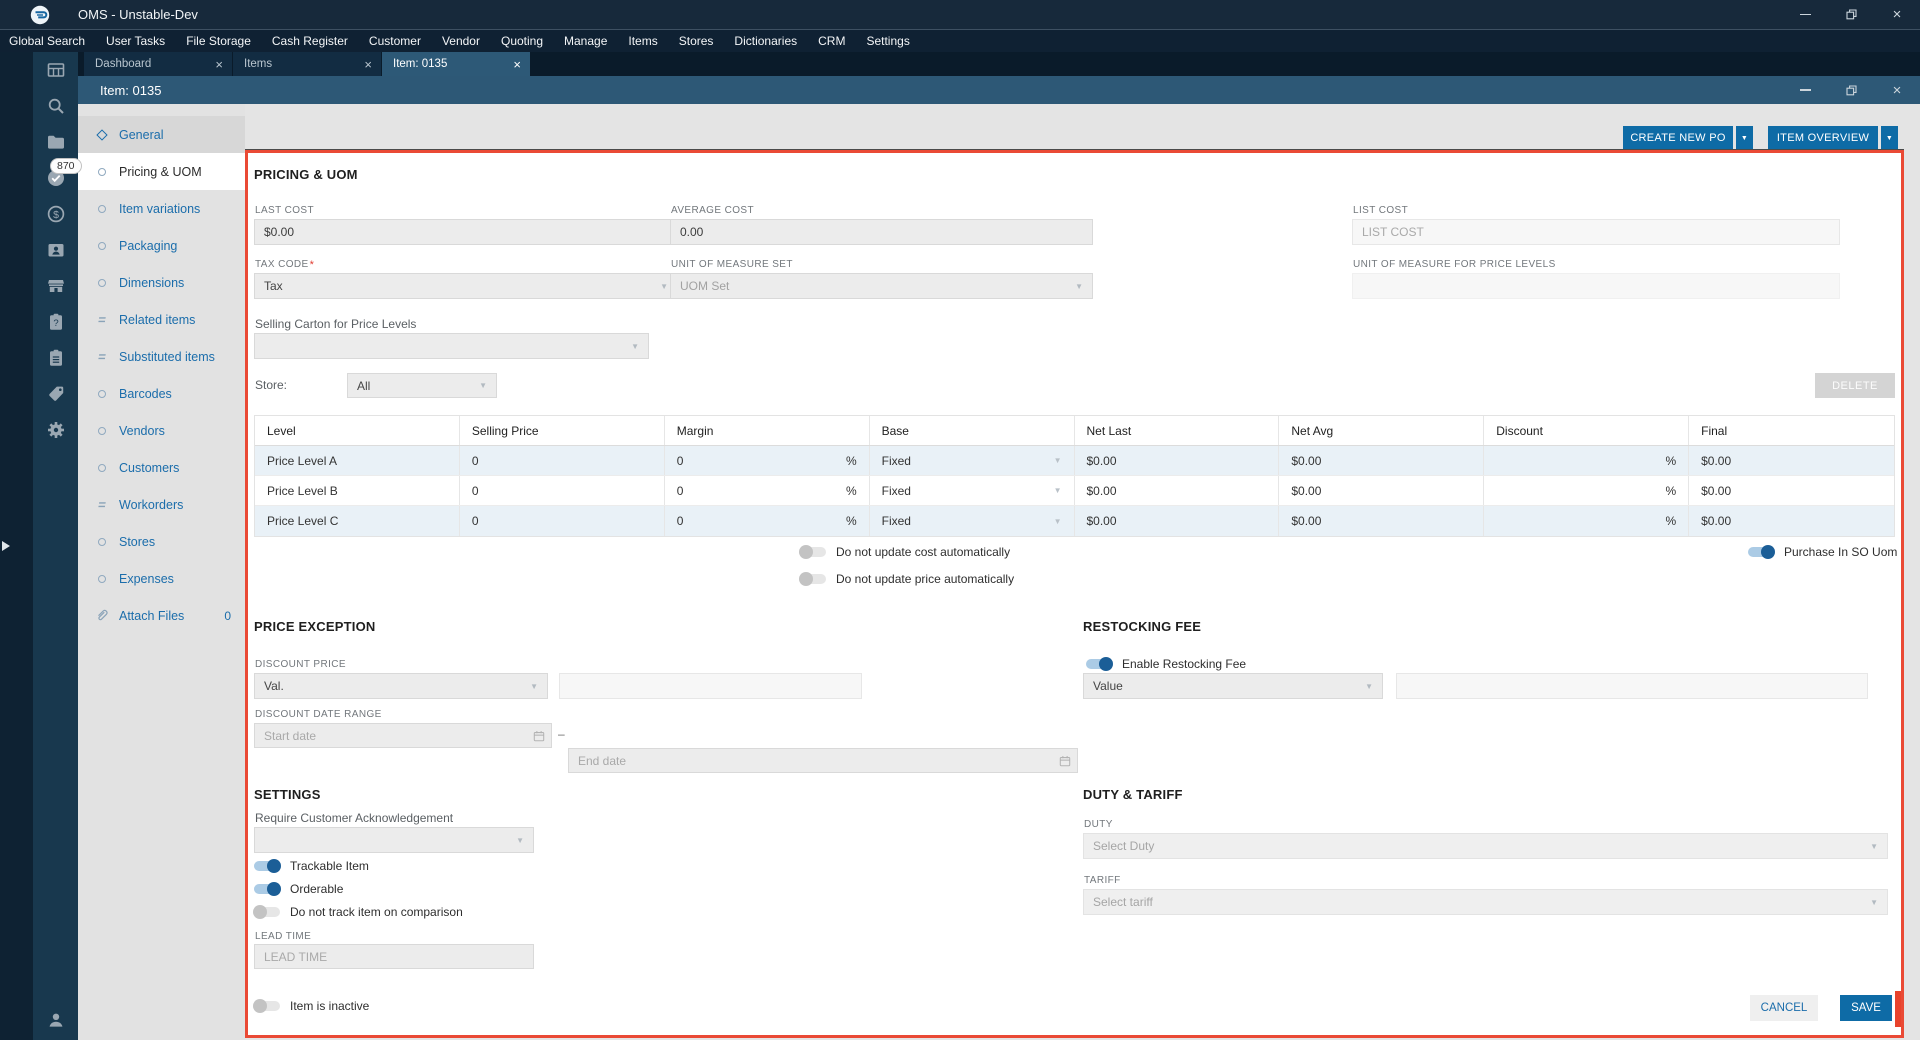  I want to click on tasks-check-icon, so click(55, 178).